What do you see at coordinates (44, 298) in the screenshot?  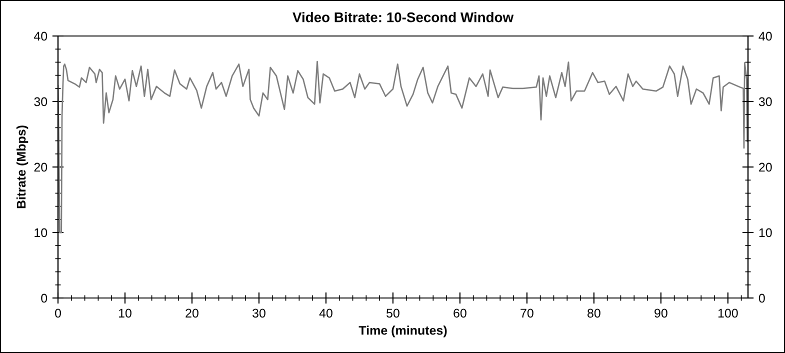 I see `y-tick-label: 0` at bounding box center [44, 298].